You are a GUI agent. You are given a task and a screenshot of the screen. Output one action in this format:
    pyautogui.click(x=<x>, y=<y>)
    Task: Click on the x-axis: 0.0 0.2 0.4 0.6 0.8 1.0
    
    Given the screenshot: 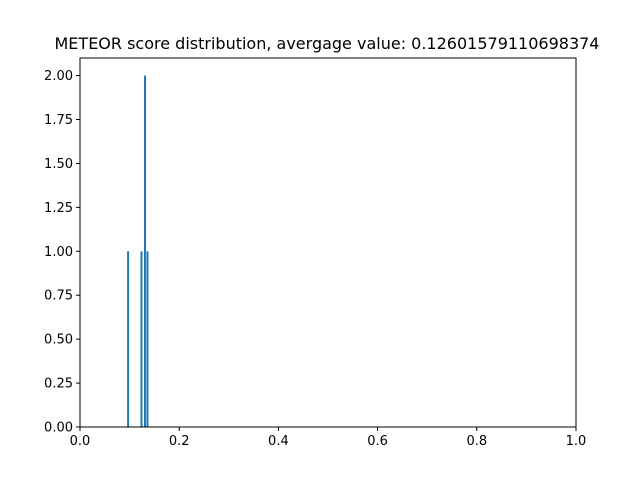 What is the action you would take?
    pyautogui.click(x=328, y=438)
    